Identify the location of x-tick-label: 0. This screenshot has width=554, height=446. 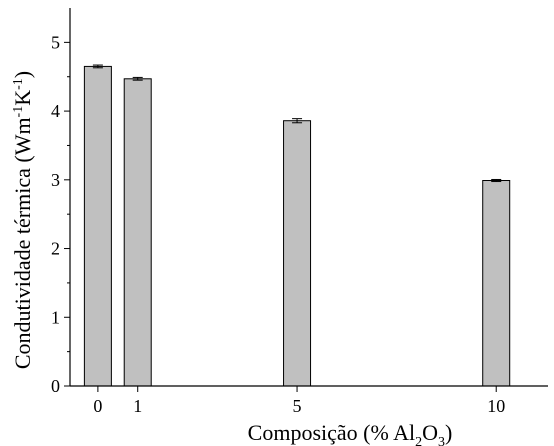
(97, 406).